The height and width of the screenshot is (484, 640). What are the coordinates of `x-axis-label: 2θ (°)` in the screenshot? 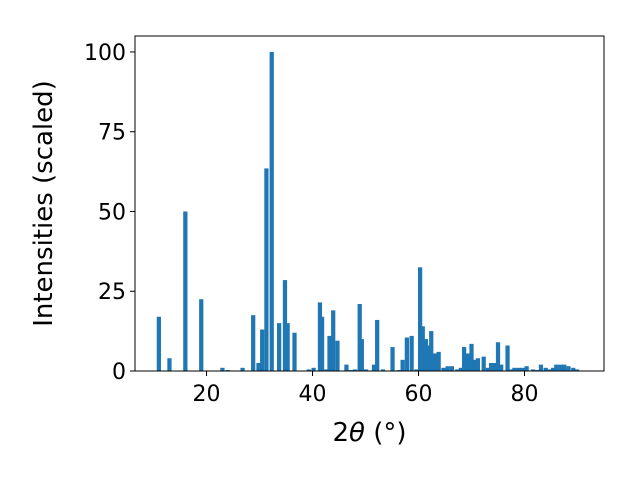 It's located at (369, 433).